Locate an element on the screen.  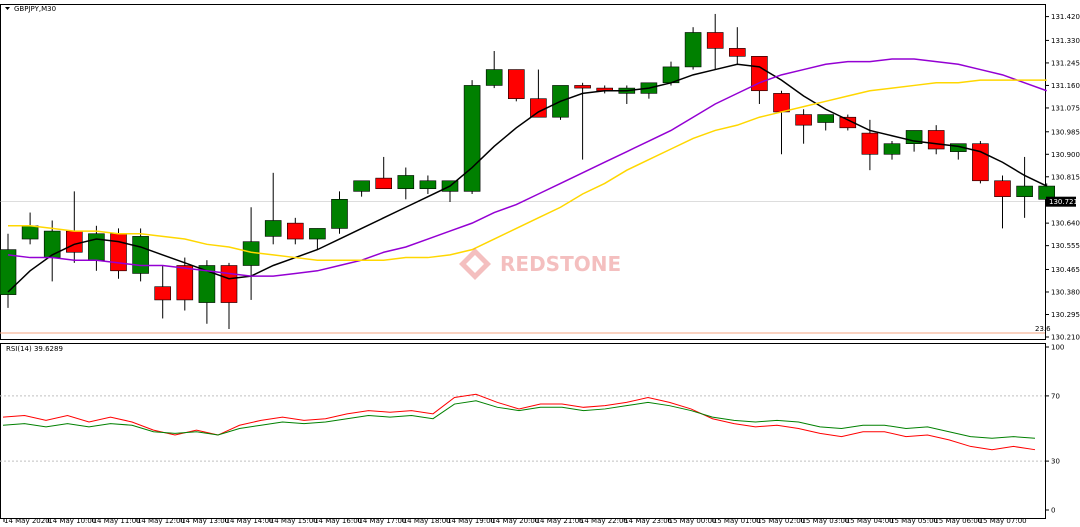
time-tick-label: 14 May 11:00 is located at coordinates (117, 521).